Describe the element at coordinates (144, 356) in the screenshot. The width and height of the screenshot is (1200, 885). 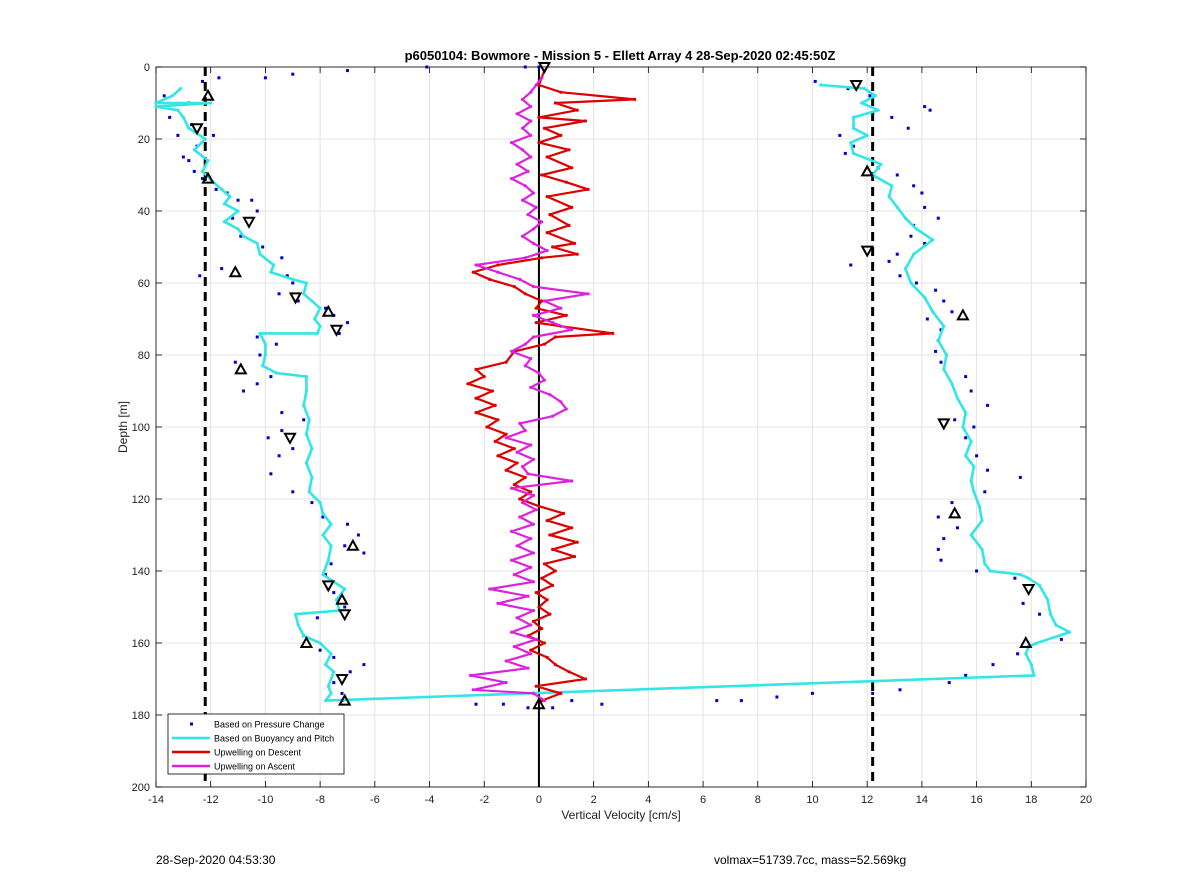
I see `y-tick-label: 80` at that location.